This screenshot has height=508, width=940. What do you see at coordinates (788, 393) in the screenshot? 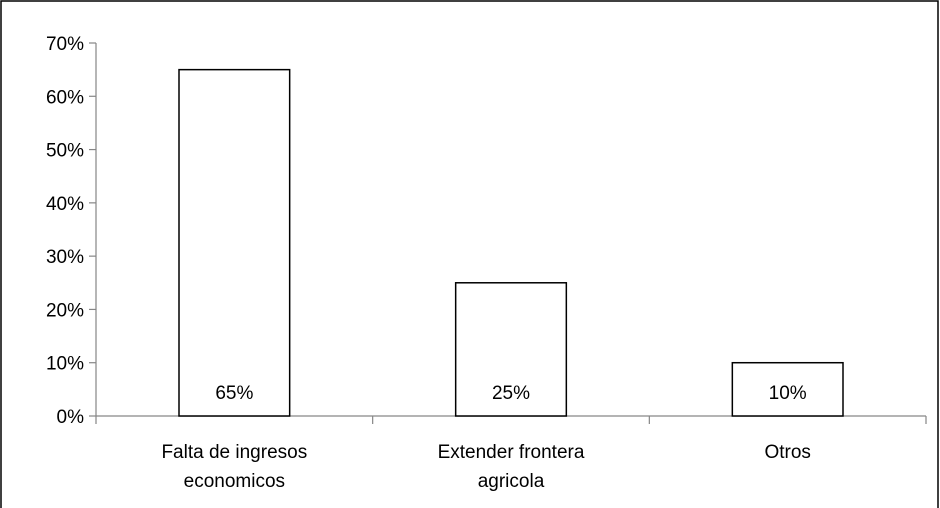
I see `bar-data-label: 10%` at bounding box center [788, 393].